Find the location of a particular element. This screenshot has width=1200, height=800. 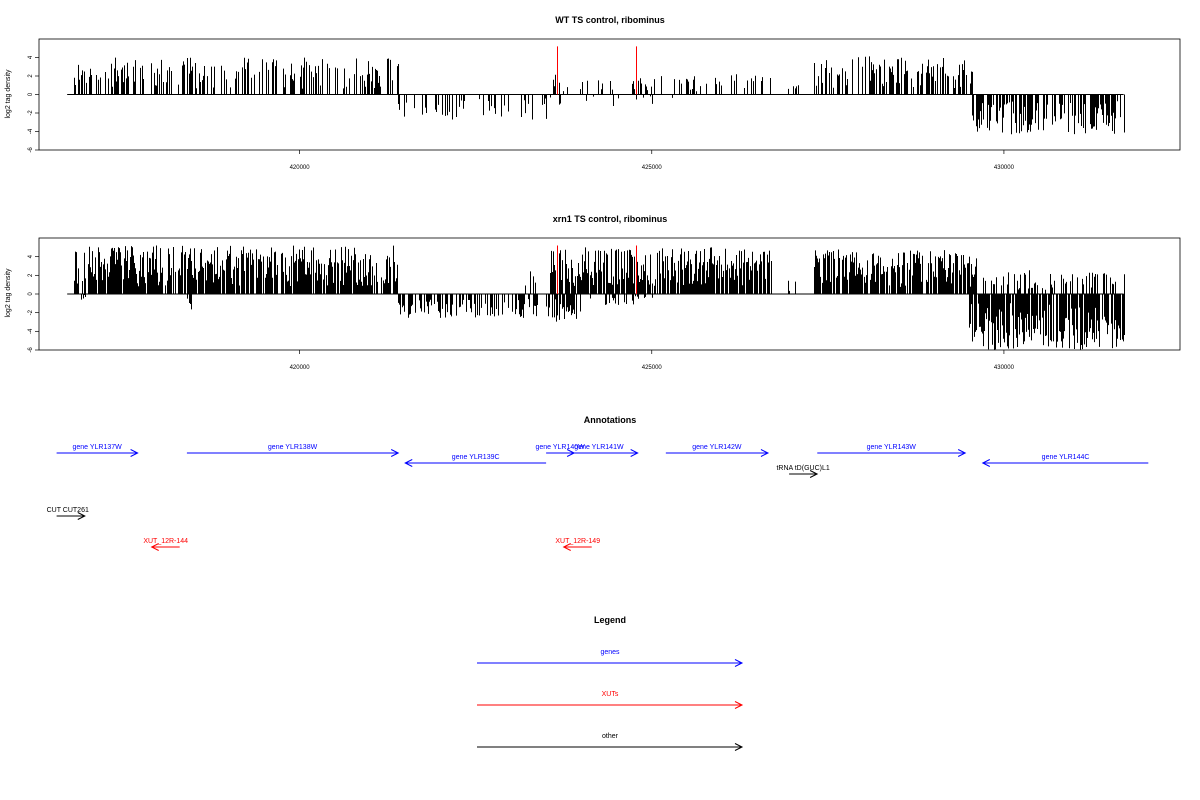

annotation-label: XUT_12R-149 is located at coordinates (577, 541).